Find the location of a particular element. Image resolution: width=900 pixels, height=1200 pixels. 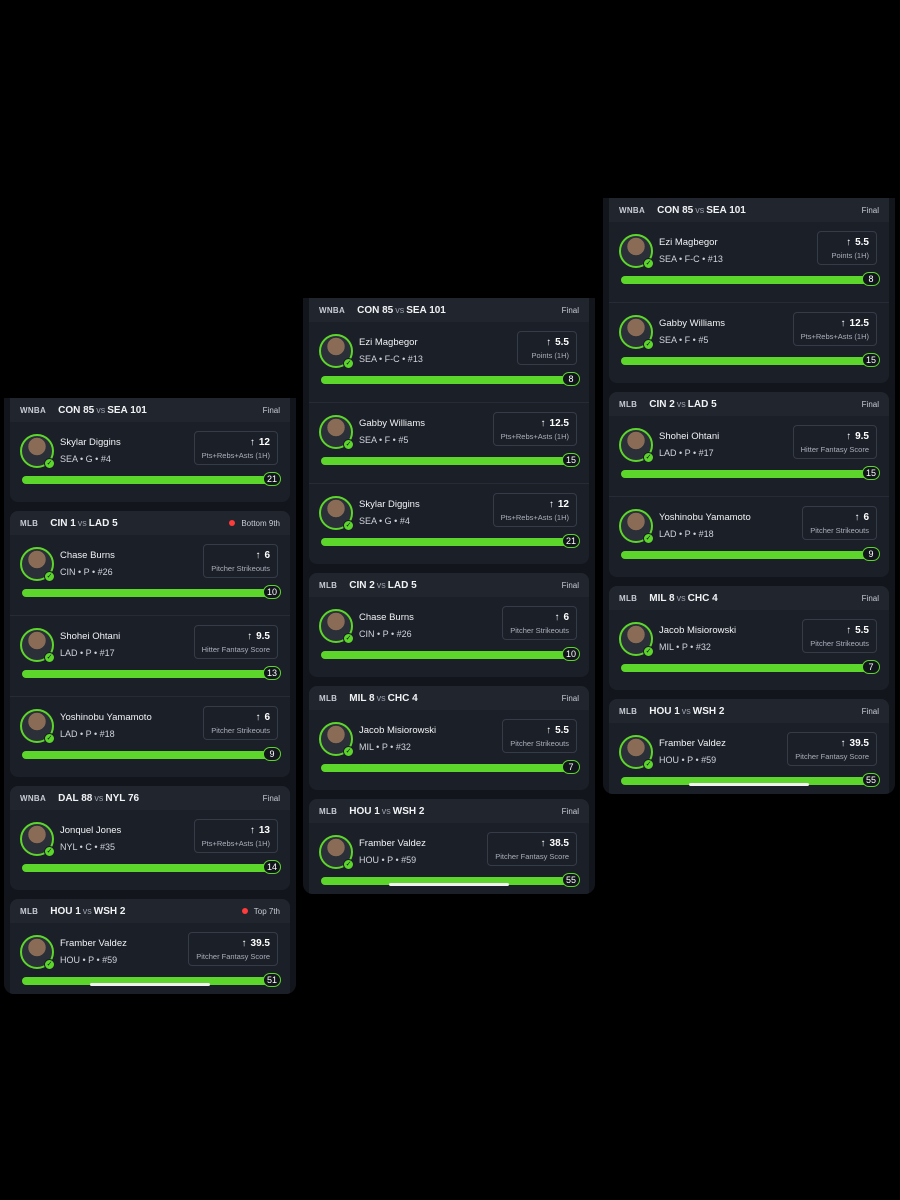

projection-line: ↑ 5.5 is located at coordinates (547, 342).